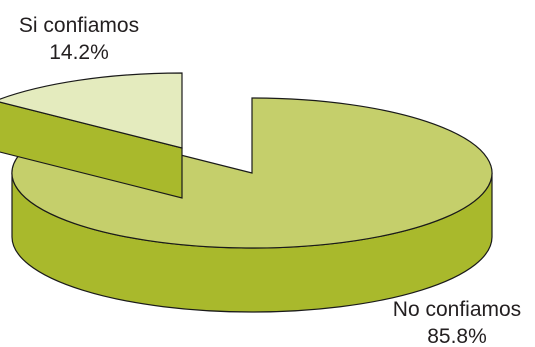  Describe the element at coordinates (79, 52) in the screenshot. I see `slice-value-si-confiamos: 14.2%` at that location.